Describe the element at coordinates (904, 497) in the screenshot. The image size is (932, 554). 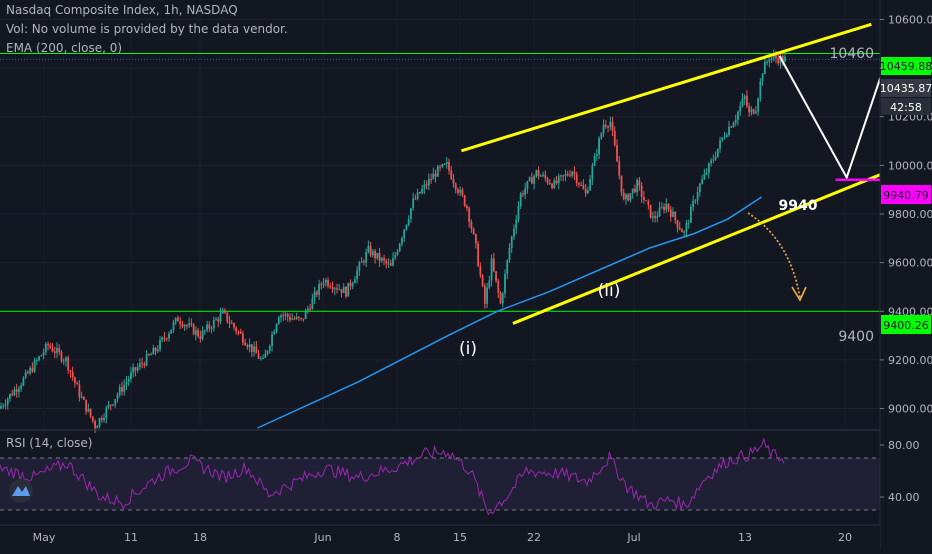
I see `rsi-tick-label: 40.00` at that location.